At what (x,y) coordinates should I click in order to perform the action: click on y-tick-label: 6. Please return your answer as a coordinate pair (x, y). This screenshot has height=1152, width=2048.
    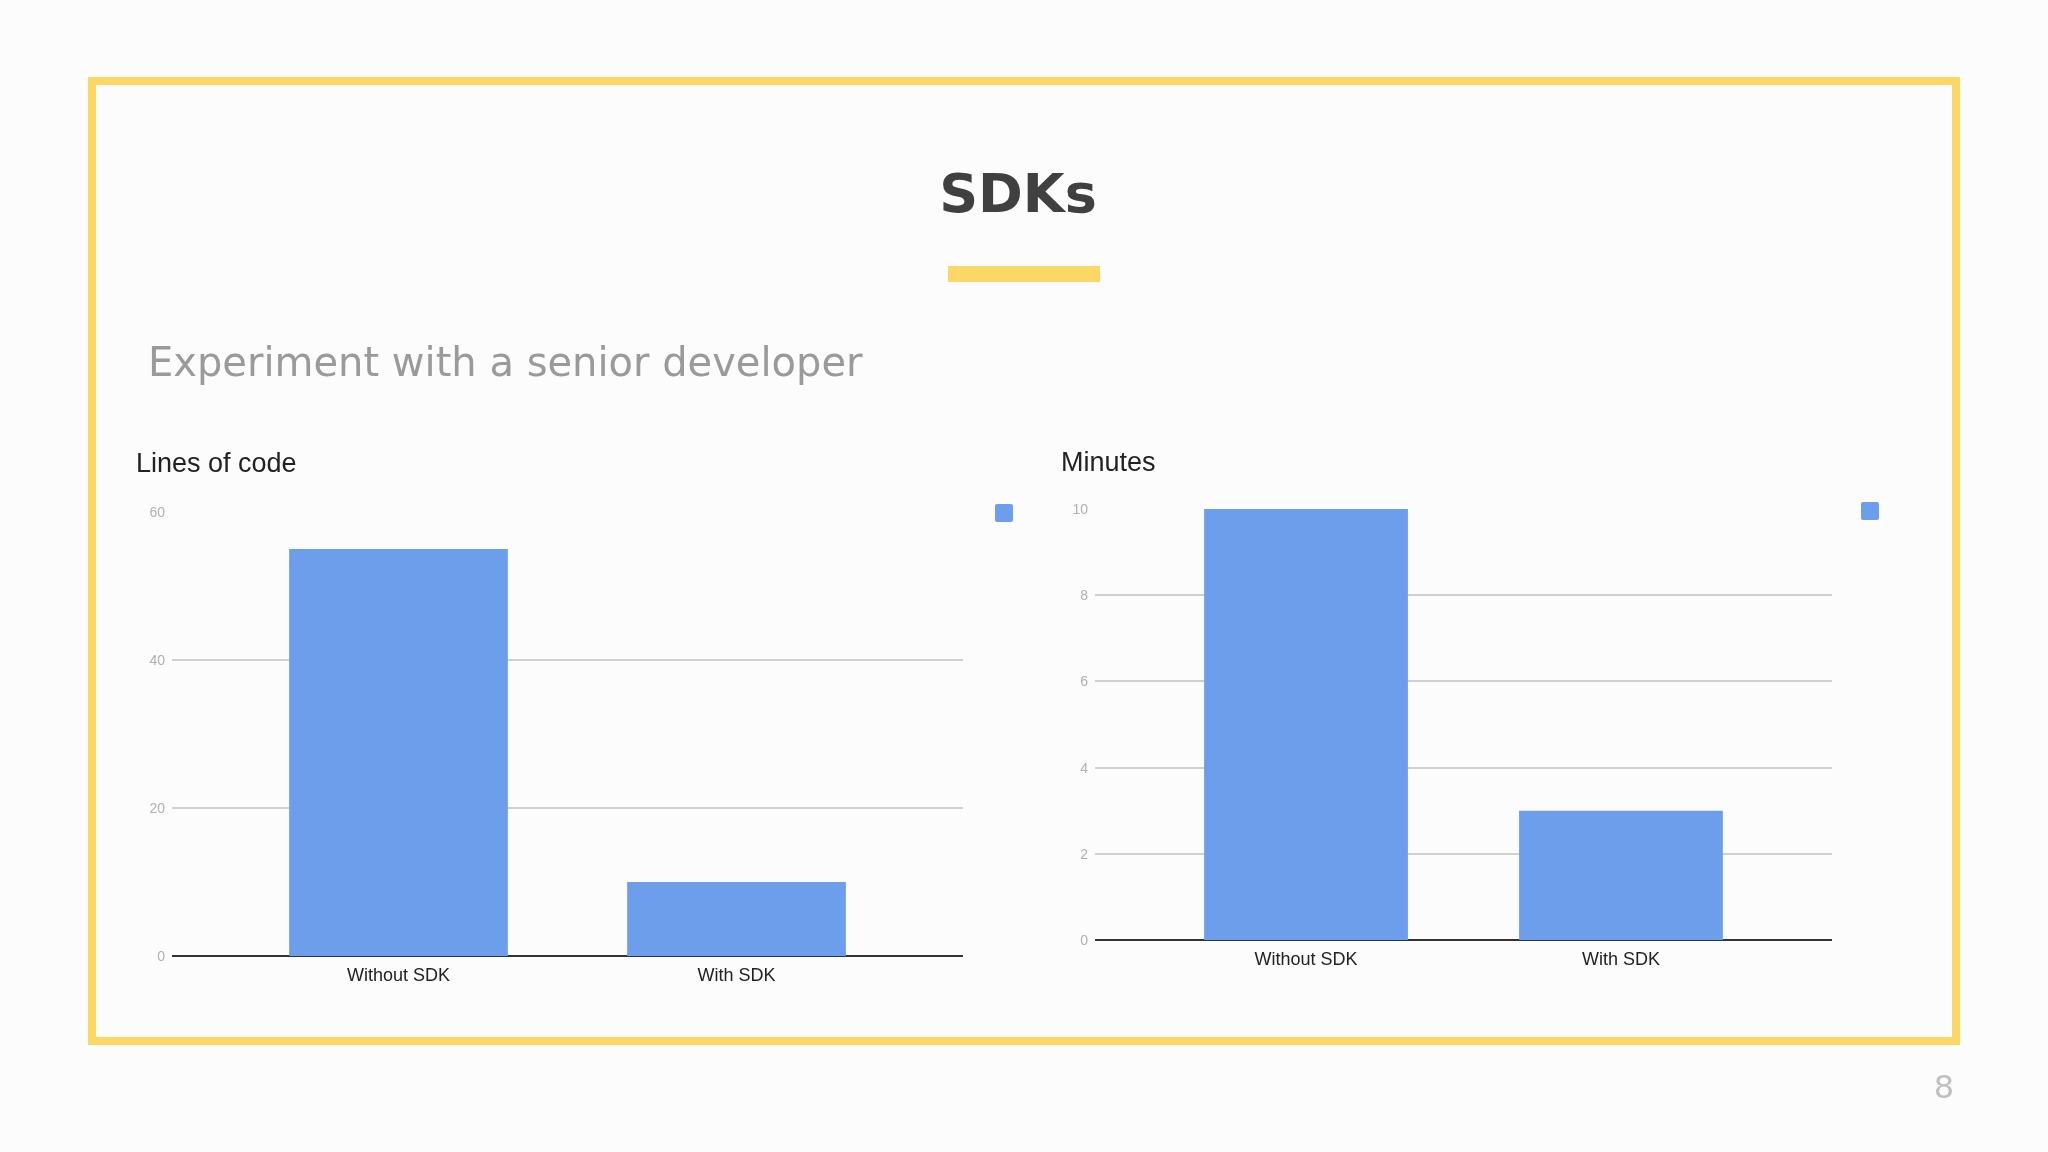
    Looking at the image, I should click on (1084, 681).